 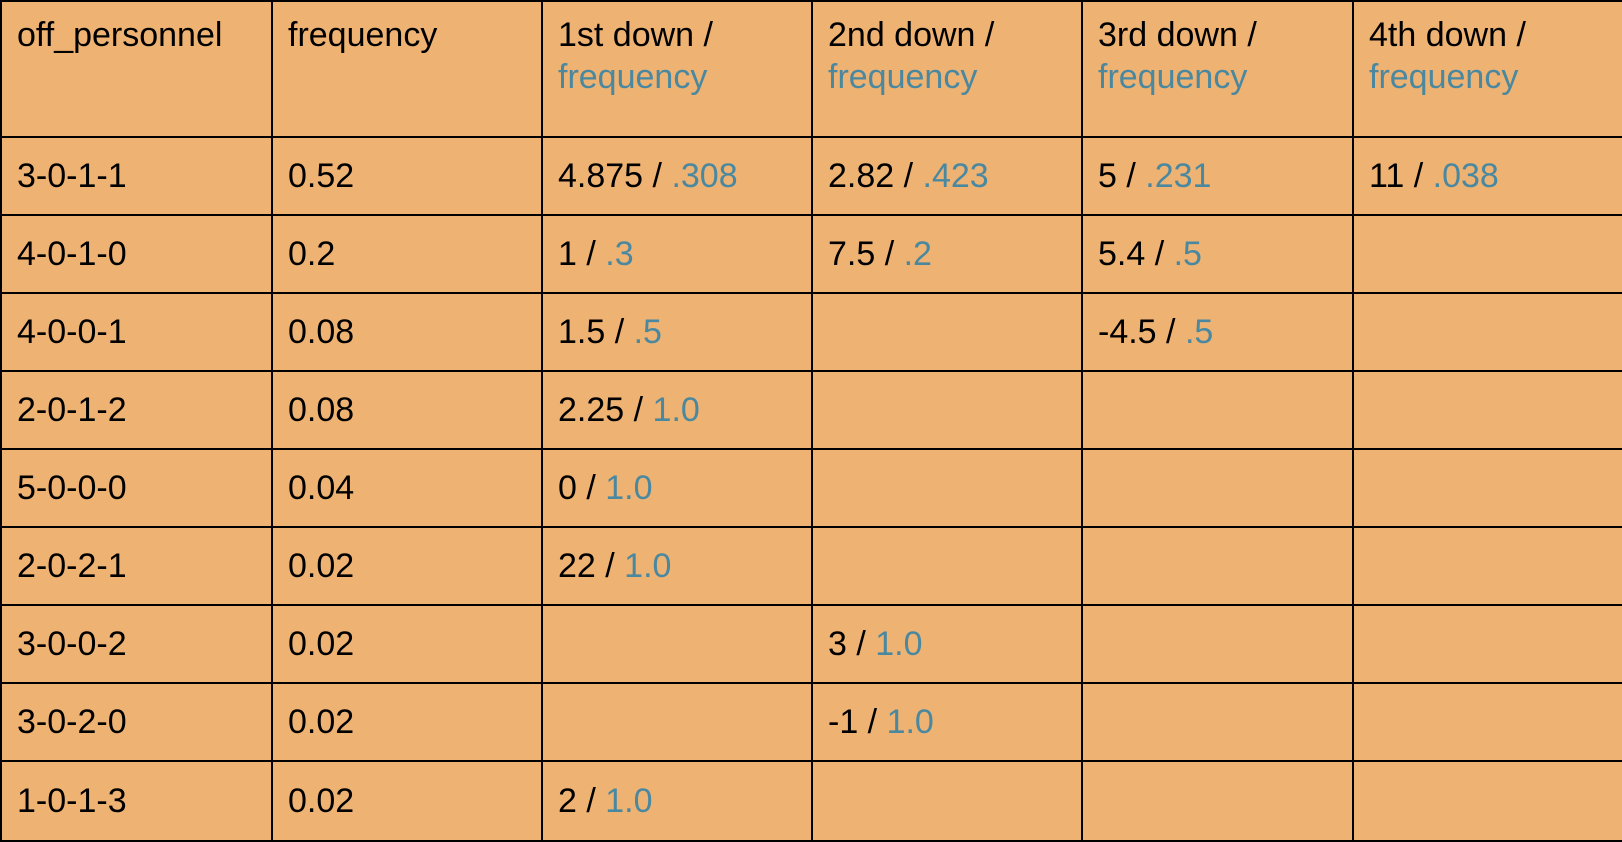 What do you see at coordinates (1387, 175) in the screenshot?
I see `cell-value: 11` at bounding box center [1387, 175].